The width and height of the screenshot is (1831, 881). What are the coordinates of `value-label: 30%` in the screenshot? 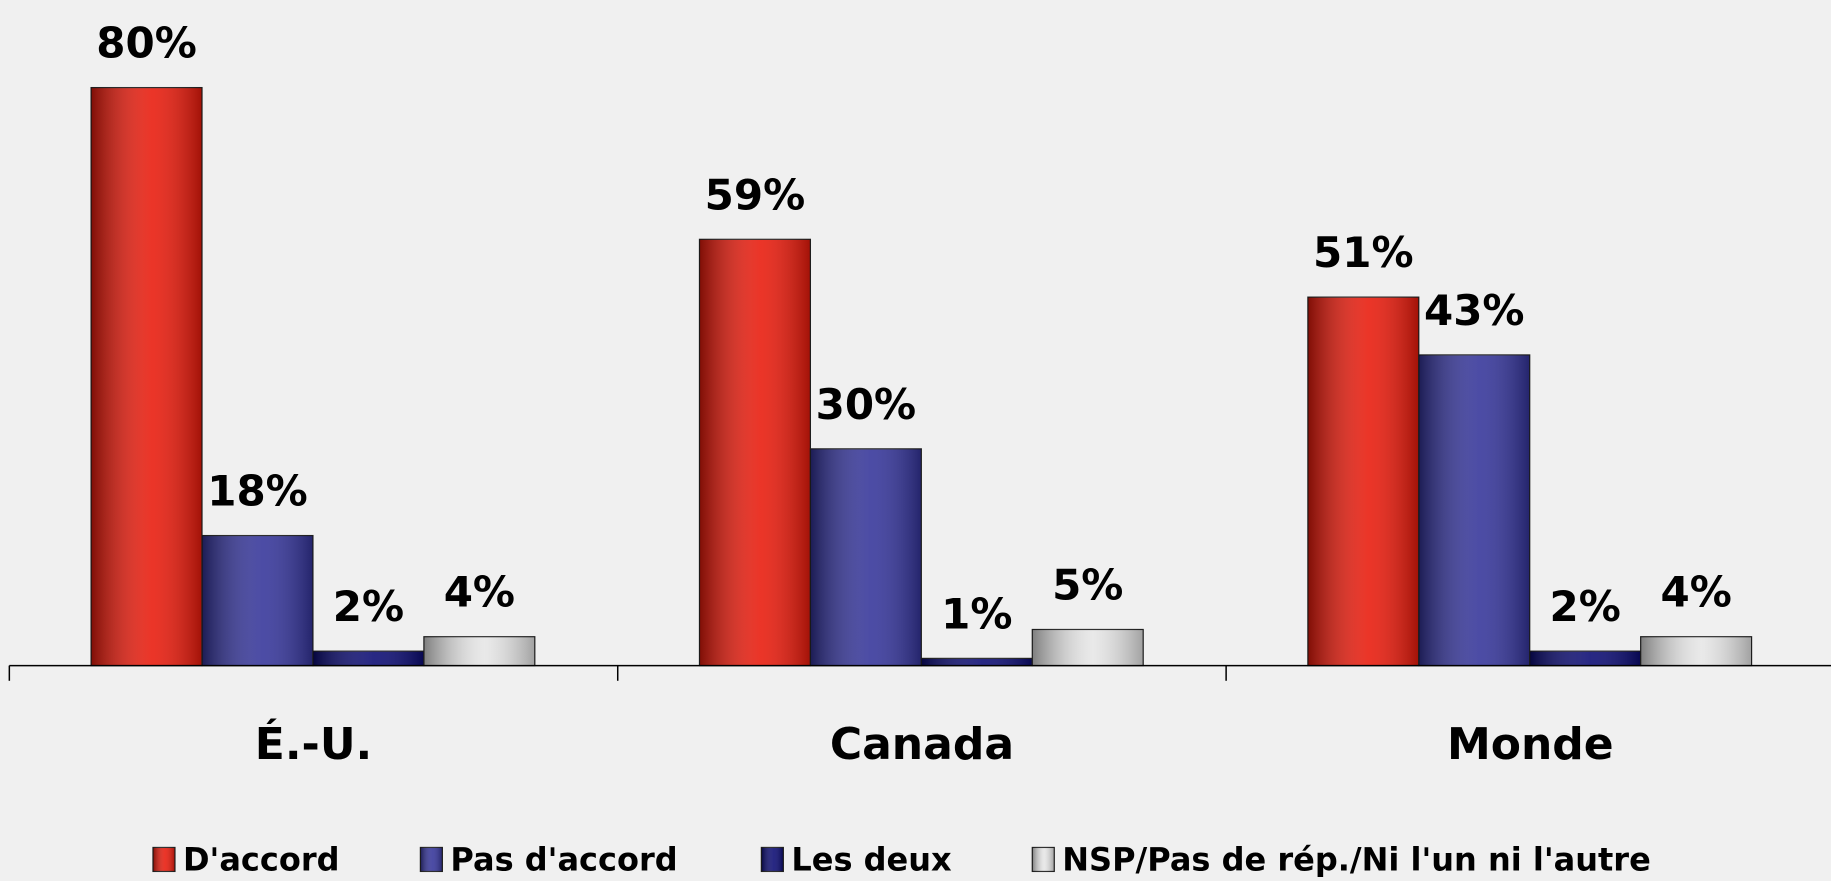 It's located at (866, 404).